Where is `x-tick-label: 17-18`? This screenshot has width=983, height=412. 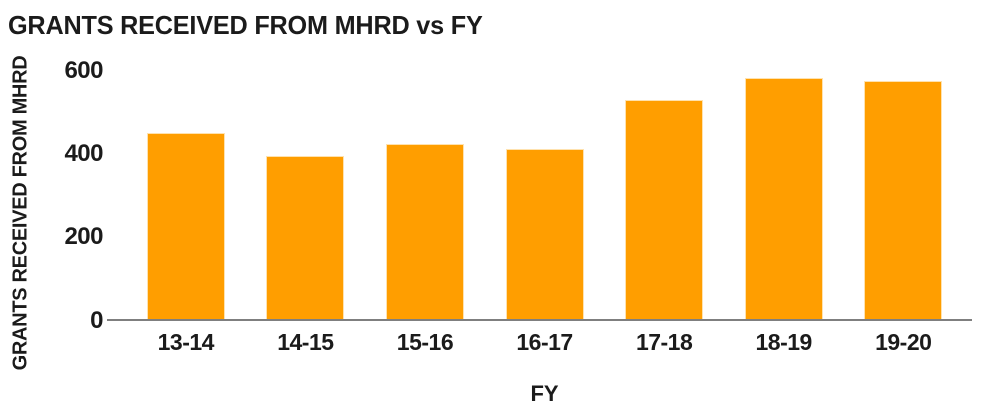
x-tick-label: 17-18 is located at coordinates (664, 342).